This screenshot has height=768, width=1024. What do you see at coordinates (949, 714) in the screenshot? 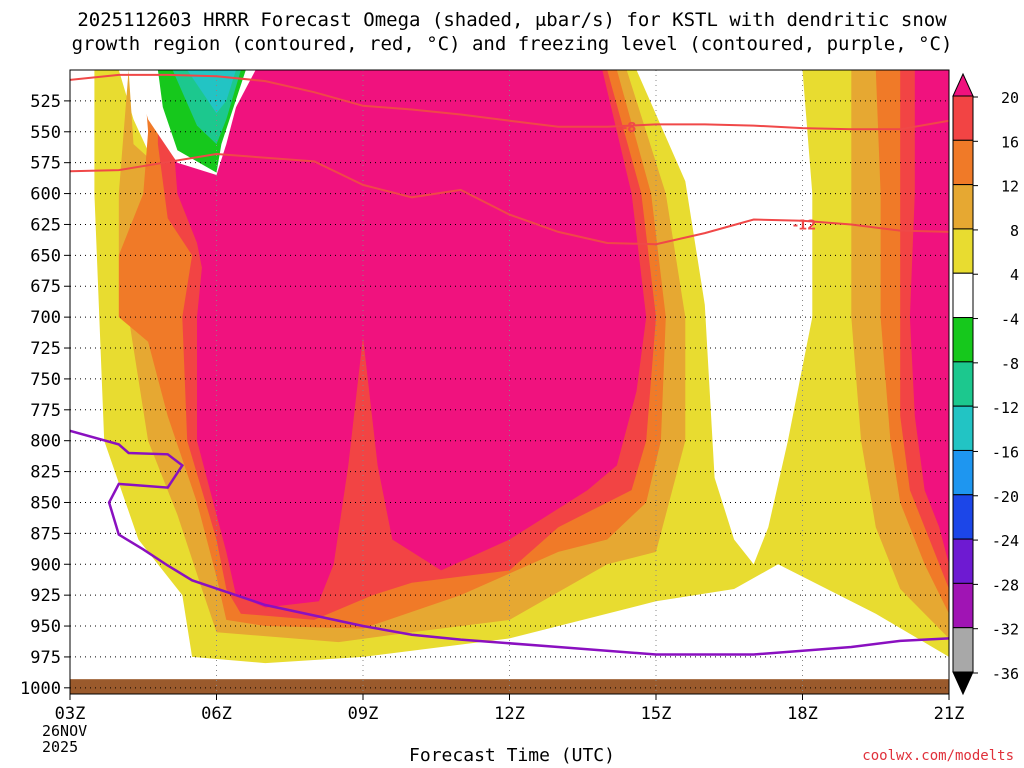
I see `x-tick-label: 21Z` at bounding box center [949, 714].